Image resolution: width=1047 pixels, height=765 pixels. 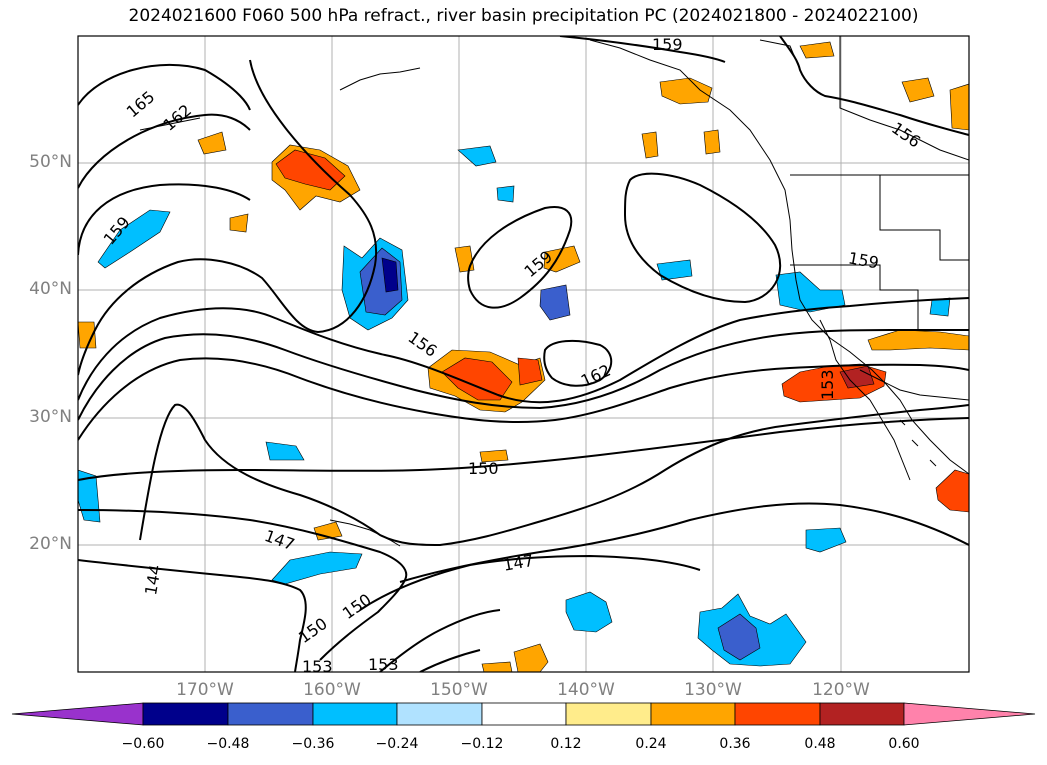 I want to click on colorbar-tick: −0.24, so click(x=397, y=744).